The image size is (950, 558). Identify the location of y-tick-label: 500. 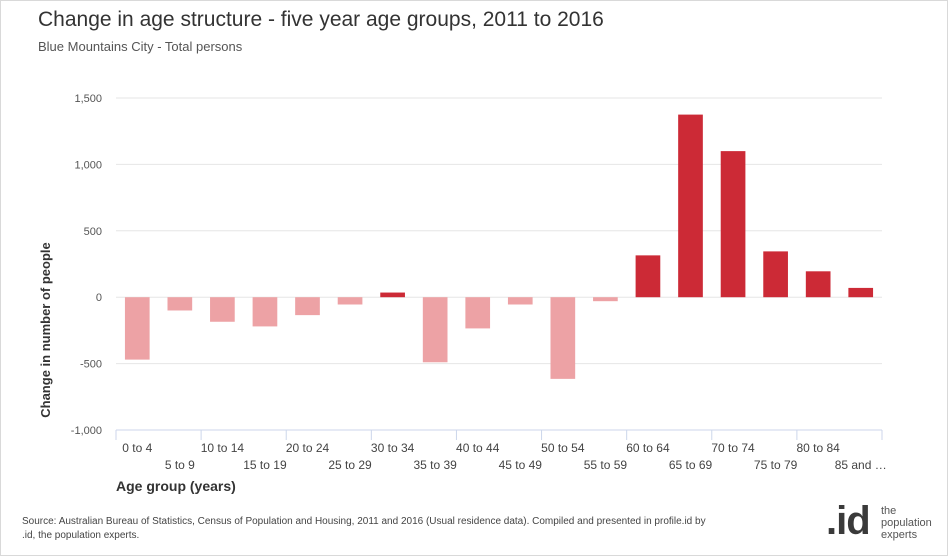
(93, 232).